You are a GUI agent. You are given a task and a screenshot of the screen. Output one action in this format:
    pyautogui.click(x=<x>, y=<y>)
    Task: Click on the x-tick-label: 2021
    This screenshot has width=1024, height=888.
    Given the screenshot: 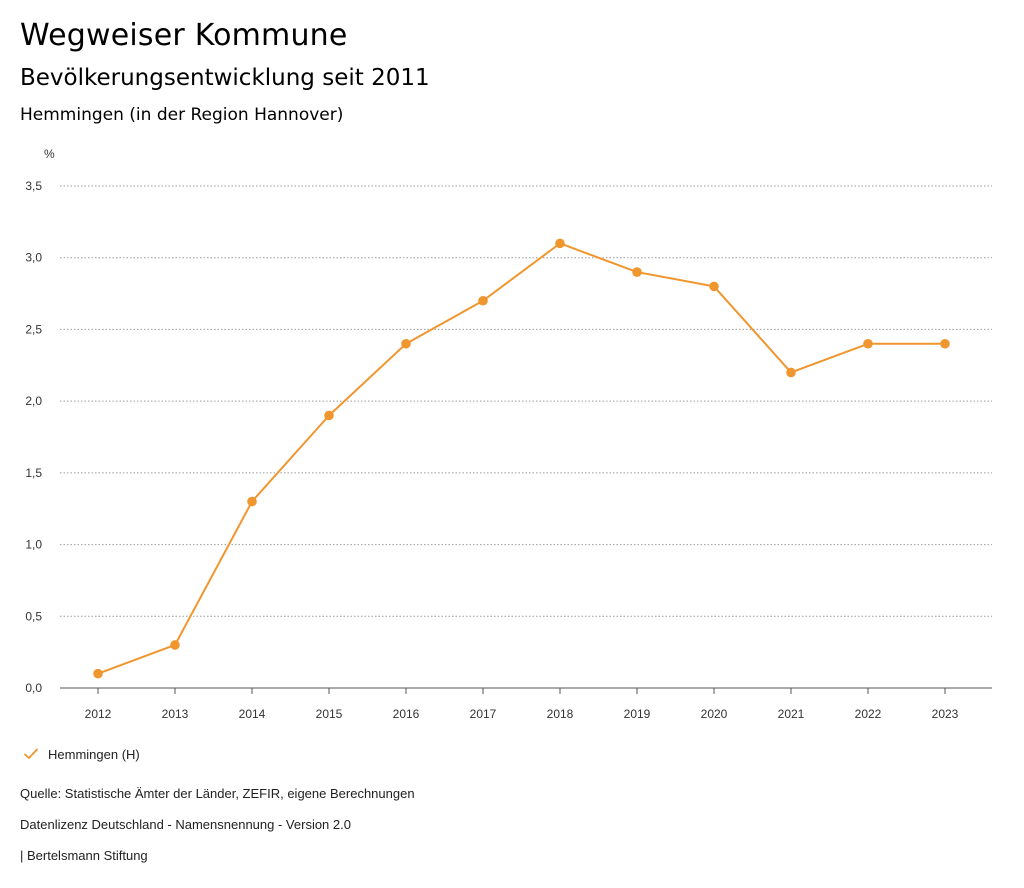 What is the action you would take?
    pyautogui.click(x=791, y=714)
    